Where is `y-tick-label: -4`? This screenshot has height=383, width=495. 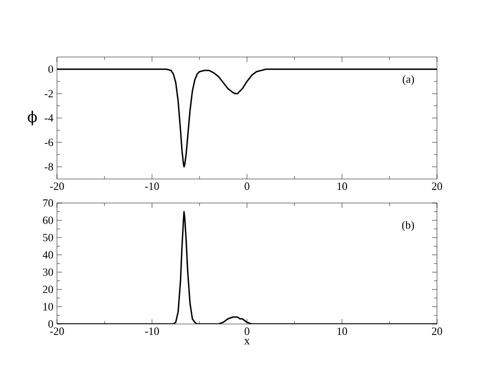 y-tick-label: -4 is located at coordinates (49, 118).